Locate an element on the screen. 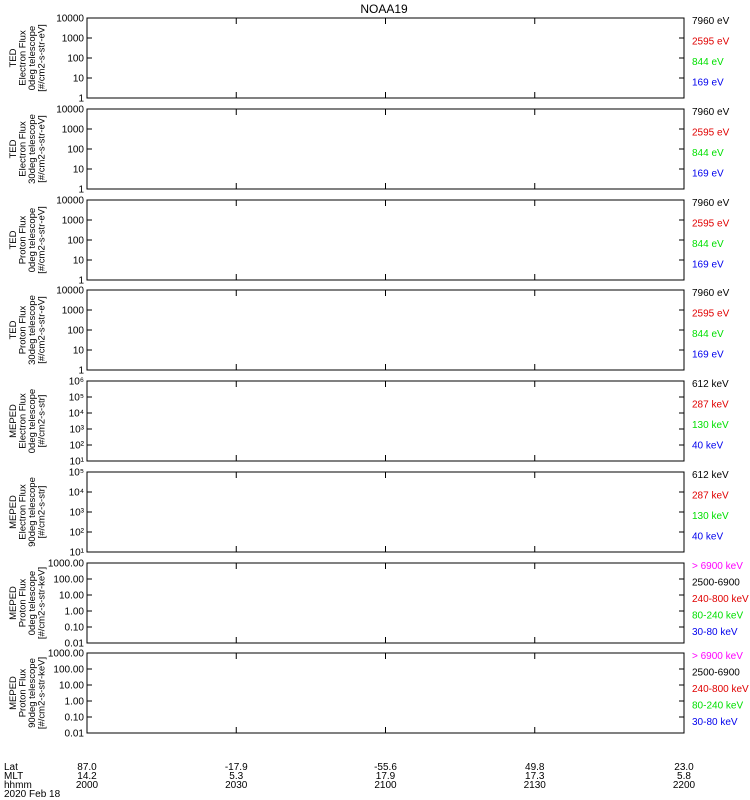  y-axis-label-line: [#/cm2-s-str-eV] is located at coordinates (42, 330).